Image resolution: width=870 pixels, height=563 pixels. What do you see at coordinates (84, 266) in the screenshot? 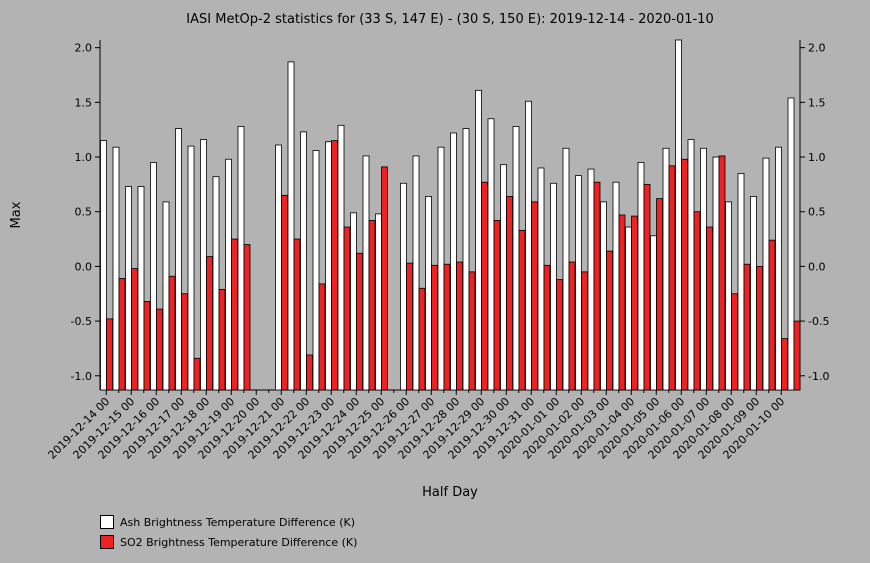
I see `y-tick-label-left: 0.0` at bounding box center [84, 266].